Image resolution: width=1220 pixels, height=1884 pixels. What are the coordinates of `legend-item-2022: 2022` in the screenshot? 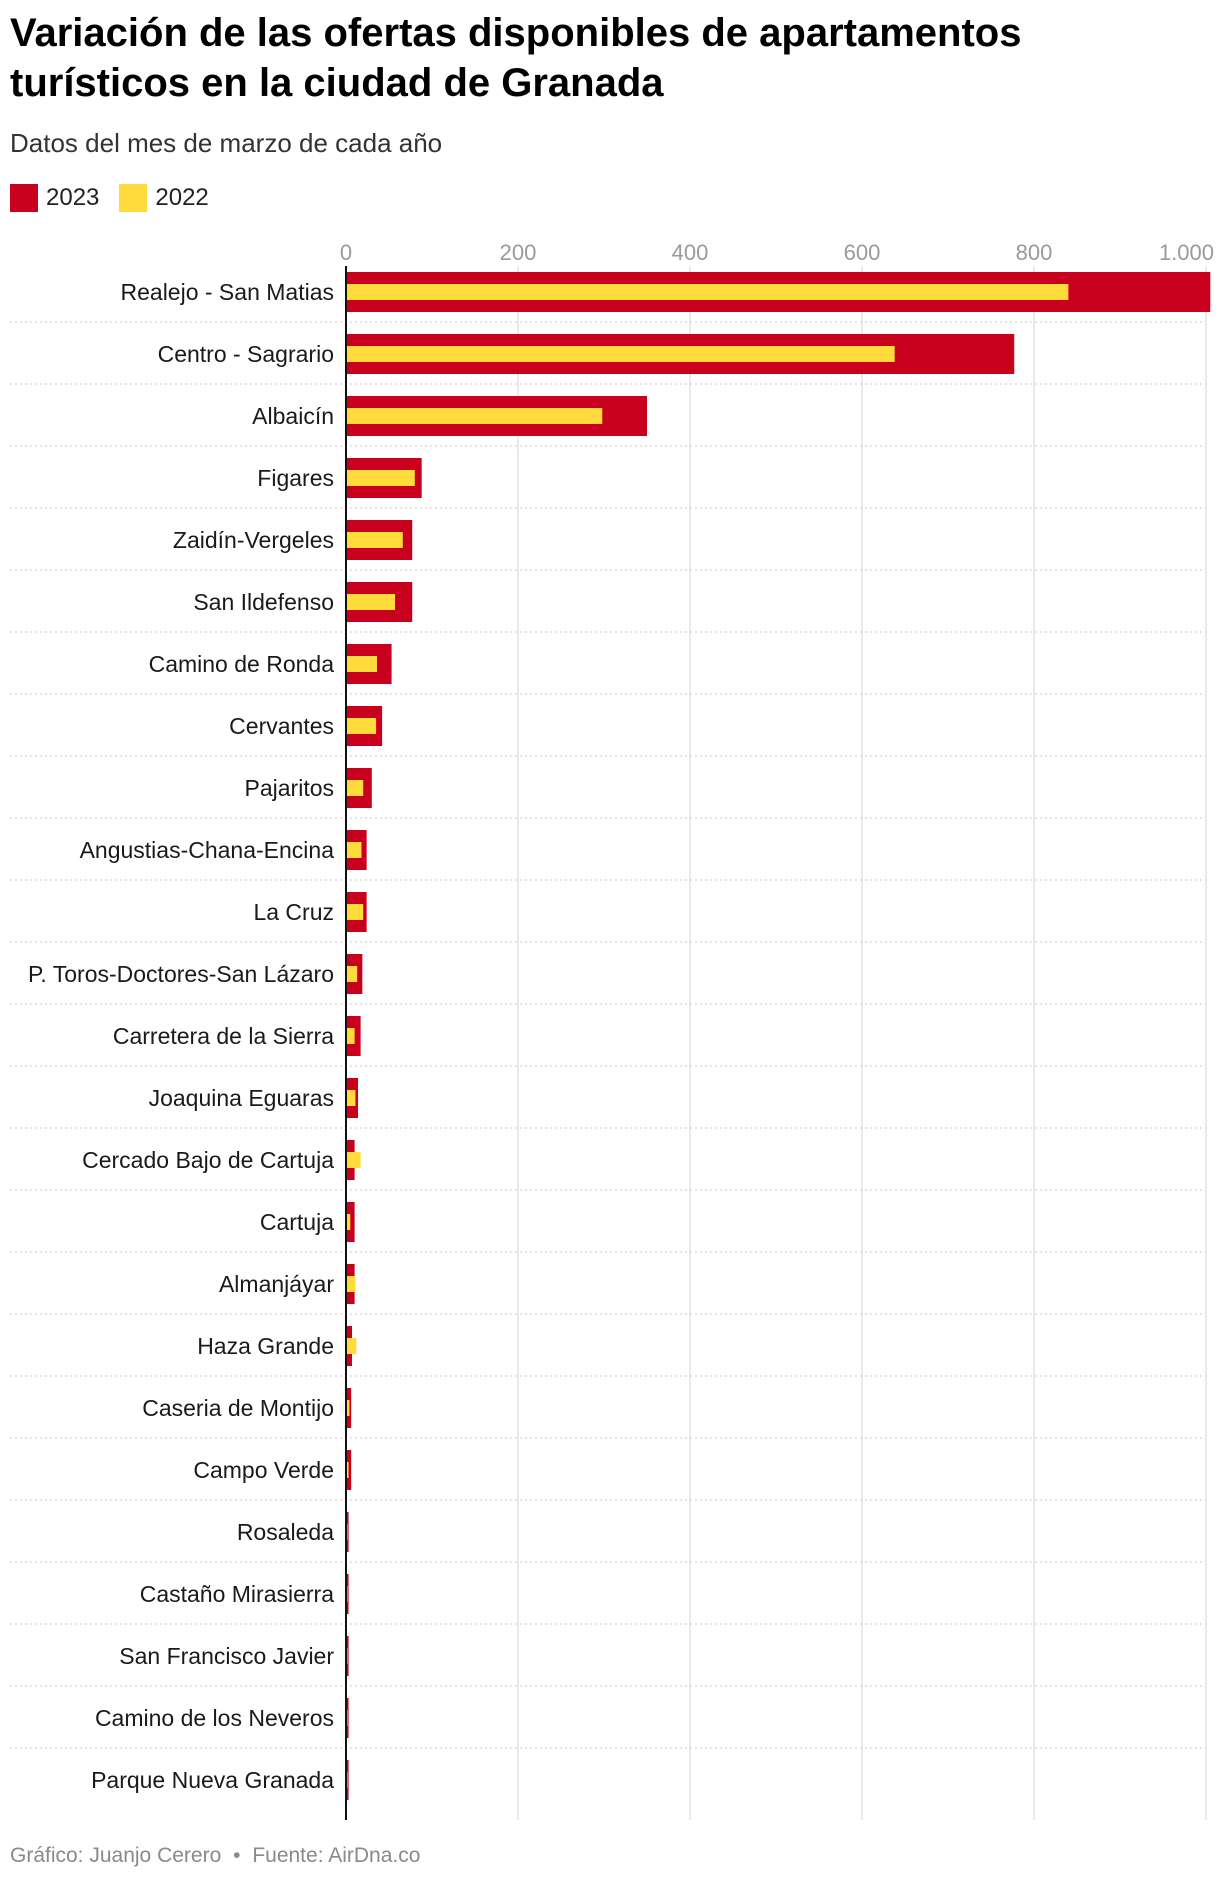 It's located at (164, 198).